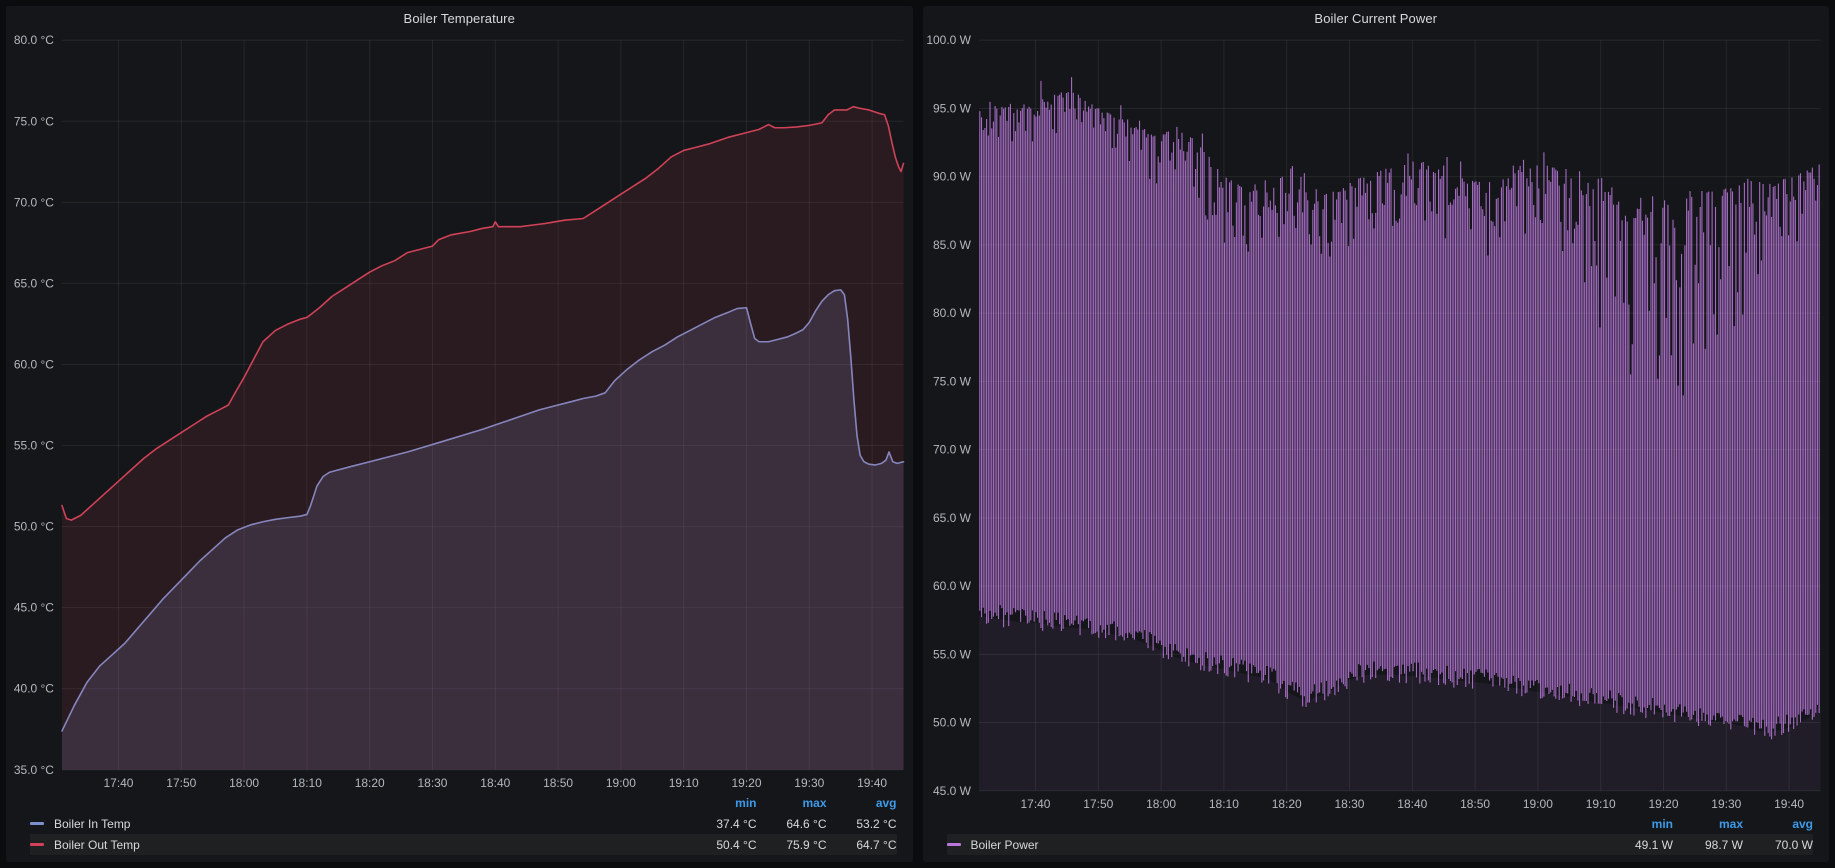  What do you see at coordinates (952, 654) in the screenshot?
I see `y-tick-label: 55.0 W` at bounding box center [952, 654].